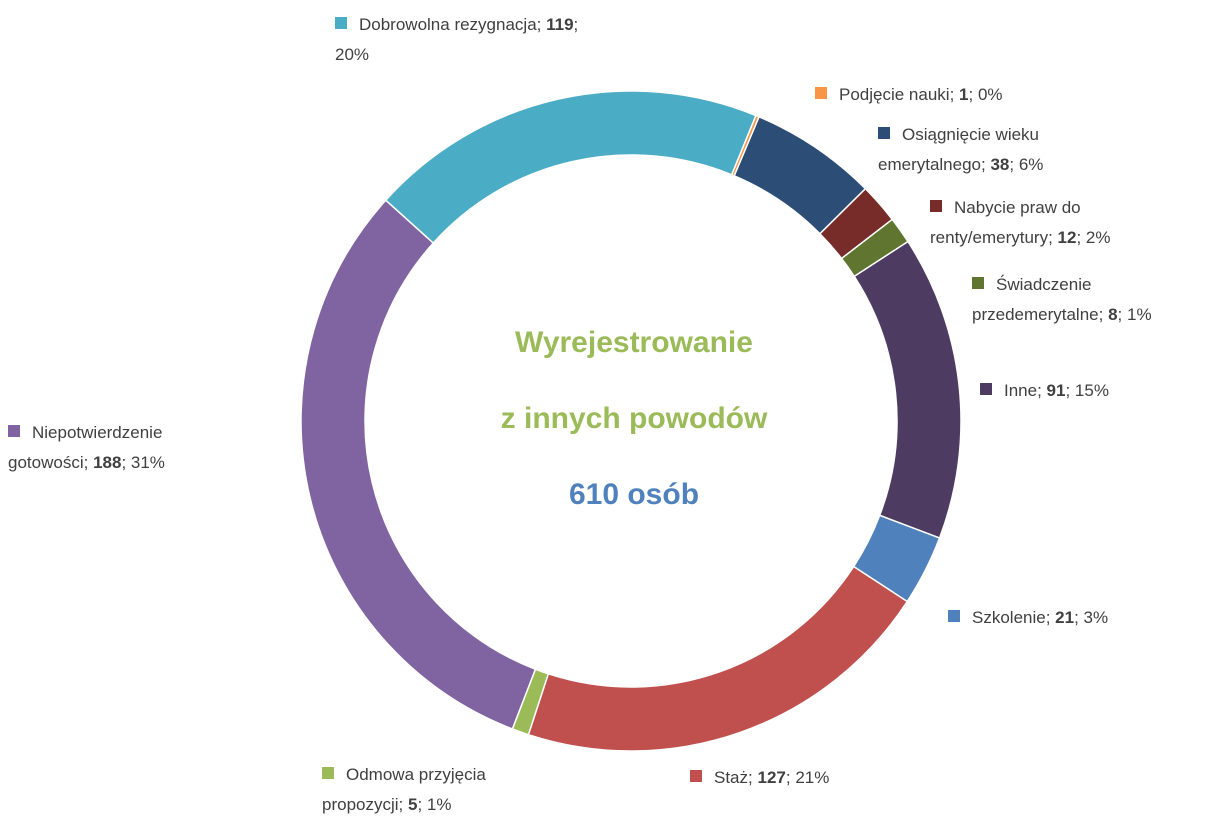 The image size is (1232, 820). Describe the element at coordinates (1091, 390) in the screenshot. I see `label-percent: 15%` at that location.